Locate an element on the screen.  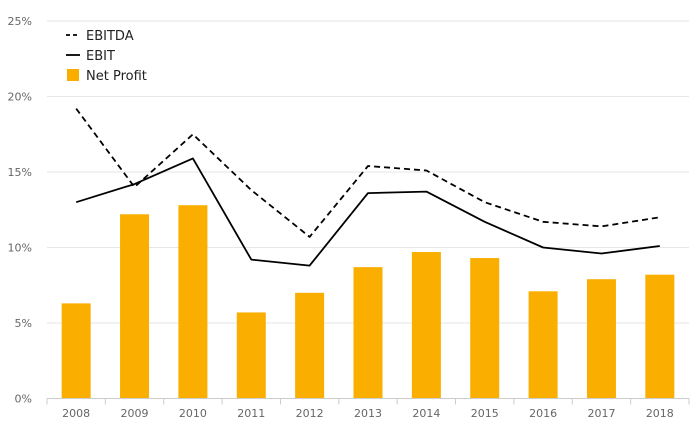
x-tick-label: 2010 is located at coordinates (193, 413).